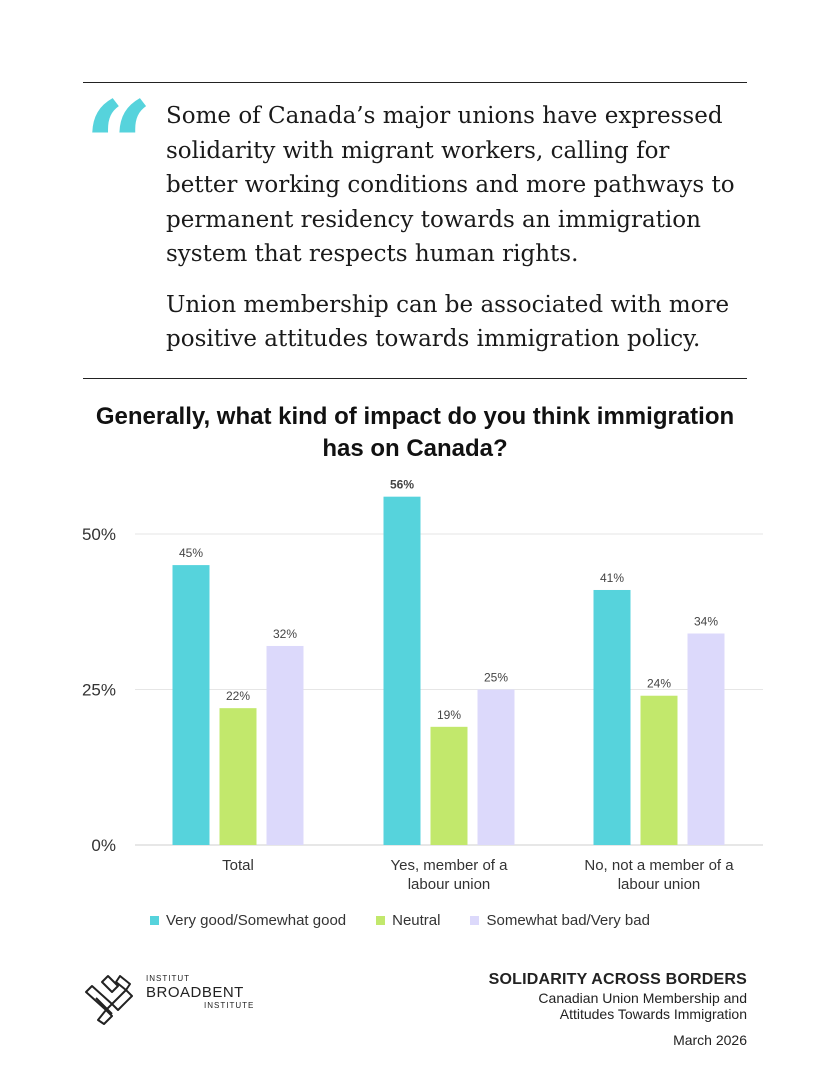  What do you see at coordinates (191, 553) in the screenshot?
I see `data-label: 45%` at bounding box center [191, 553].